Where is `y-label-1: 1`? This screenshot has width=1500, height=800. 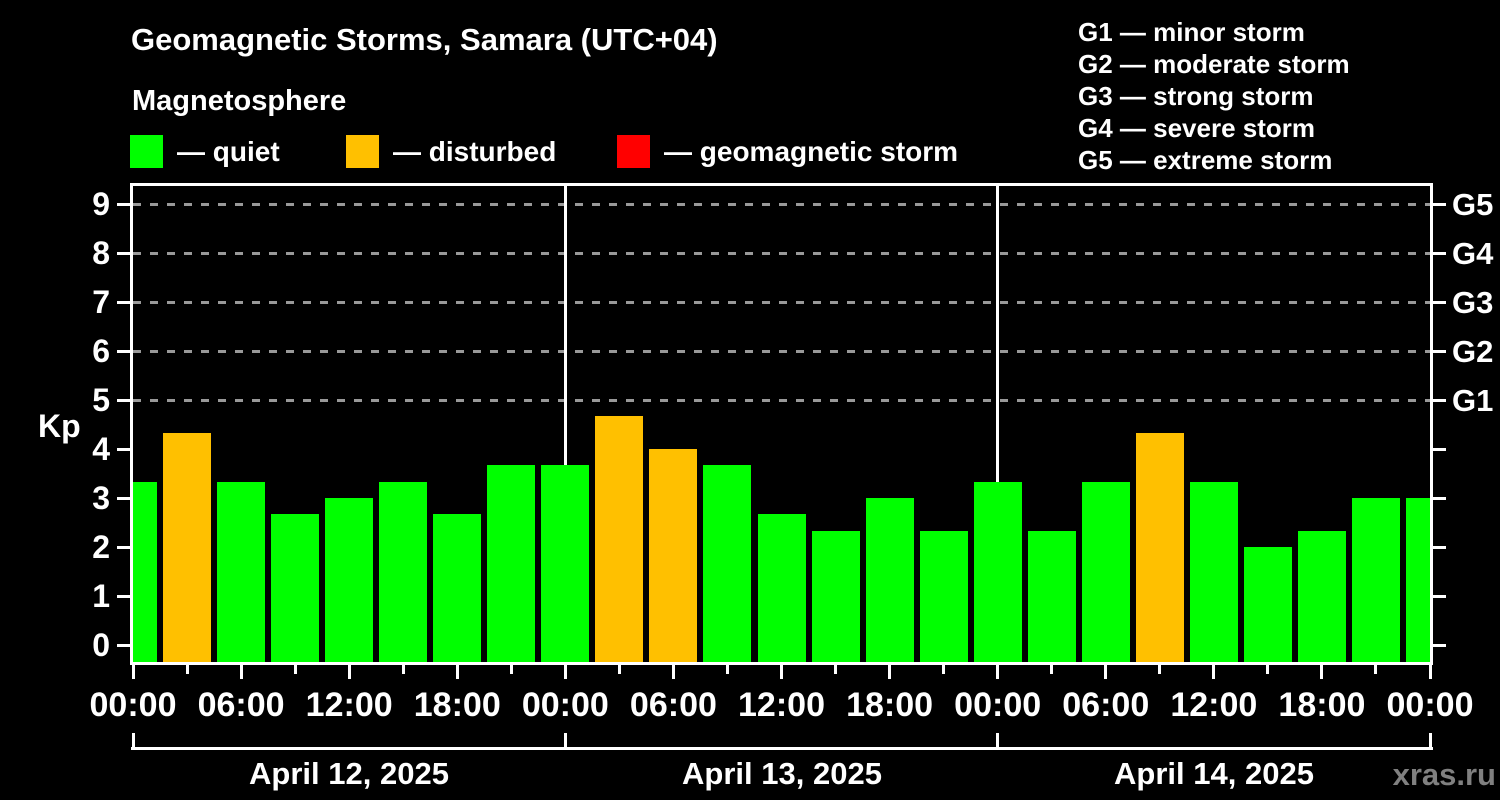
y-label-1: 1 is located at coordinates (101, 596).